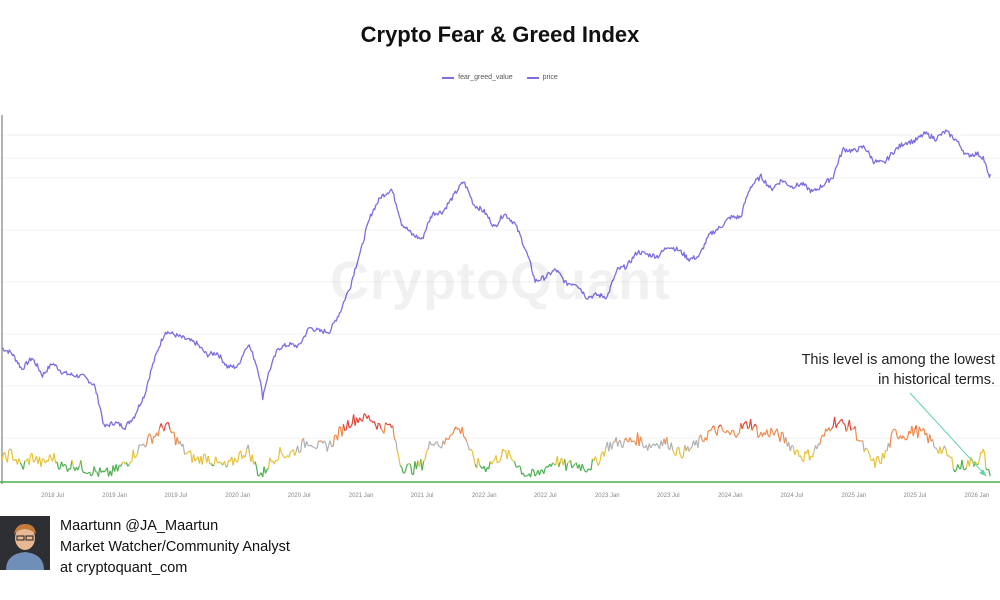 This screenshot has width=1000, height=600. Describe the element at coordinates (500, 34) in the screenshot. I see `chart-title: Crypto Fear & Greed Index` at that location.